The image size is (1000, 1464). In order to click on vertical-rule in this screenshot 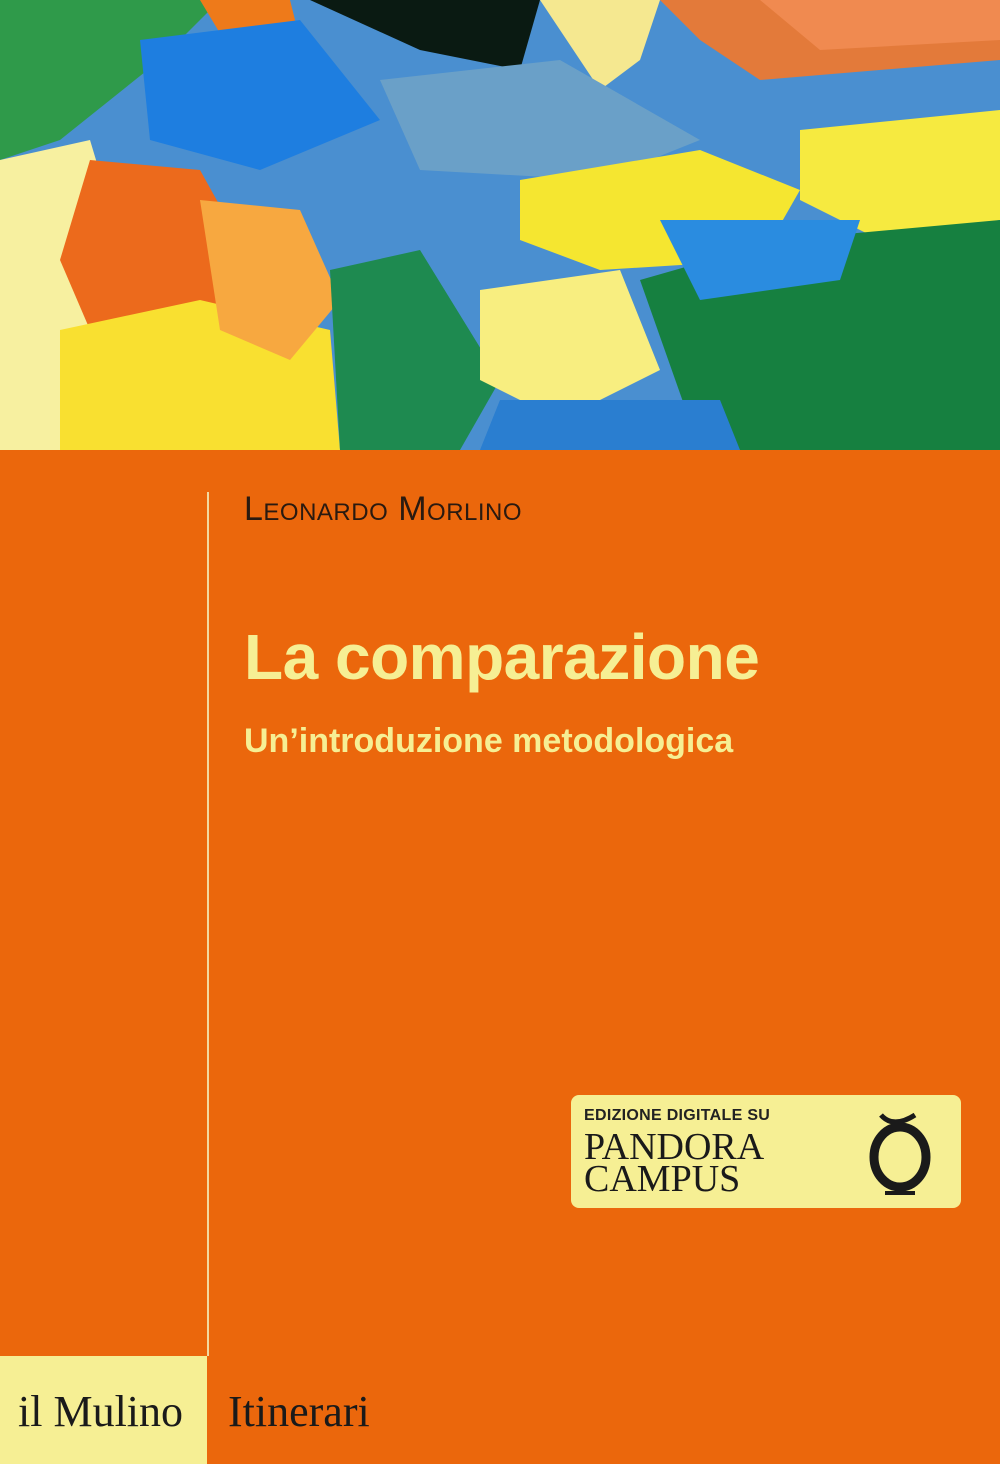, I will do `click(208, 924)`.